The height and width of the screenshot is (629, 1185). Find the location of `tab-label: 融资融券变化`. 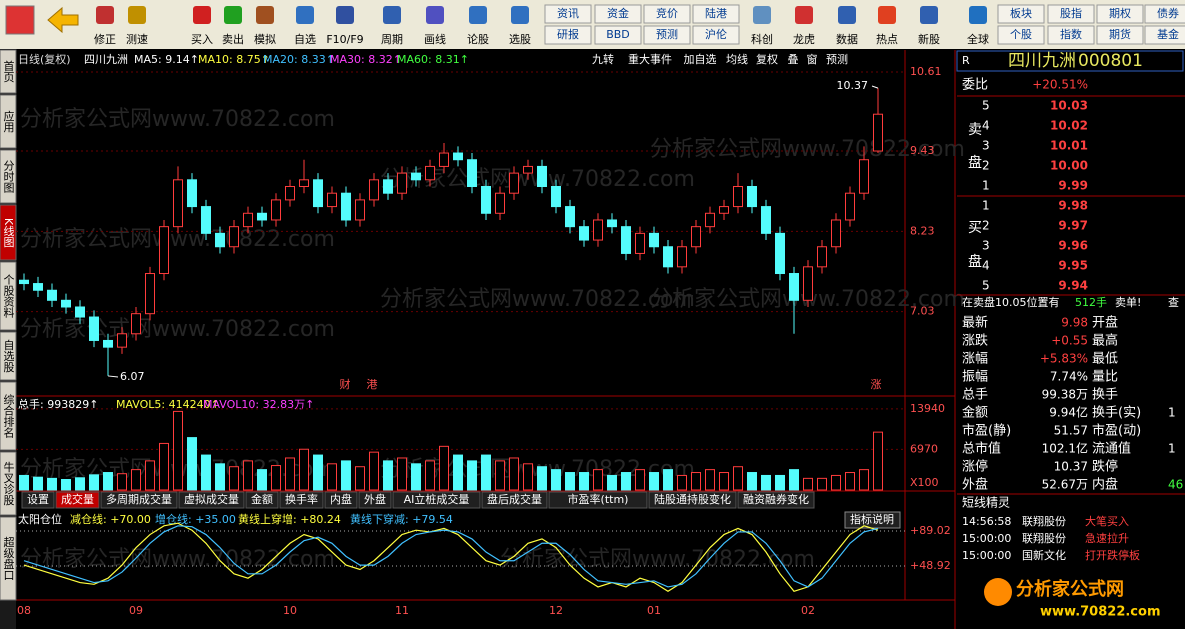

tab-label: 融资融券变化 is located at coordinates (776, 499).